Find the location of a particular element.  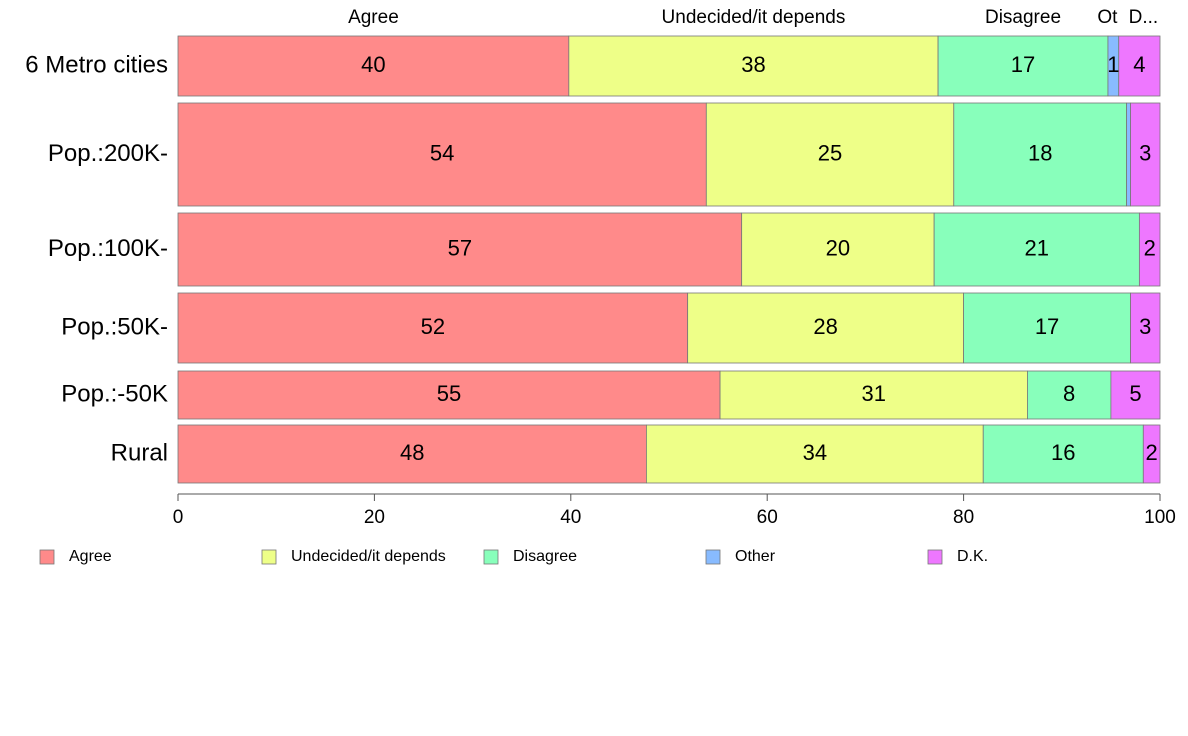

x-tick-label: 0 is located at coordinates (178, 517).